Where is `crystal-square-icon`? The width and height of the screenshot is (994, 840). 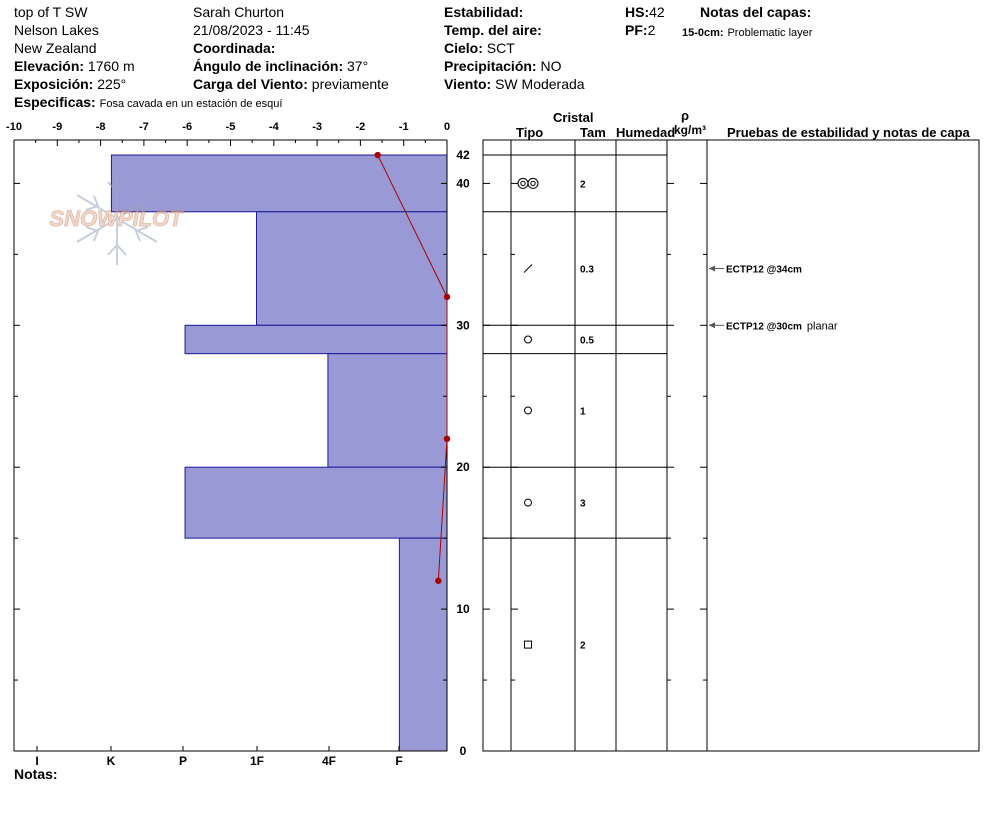 crystal-square-icon is located at coordinates (528, 644).